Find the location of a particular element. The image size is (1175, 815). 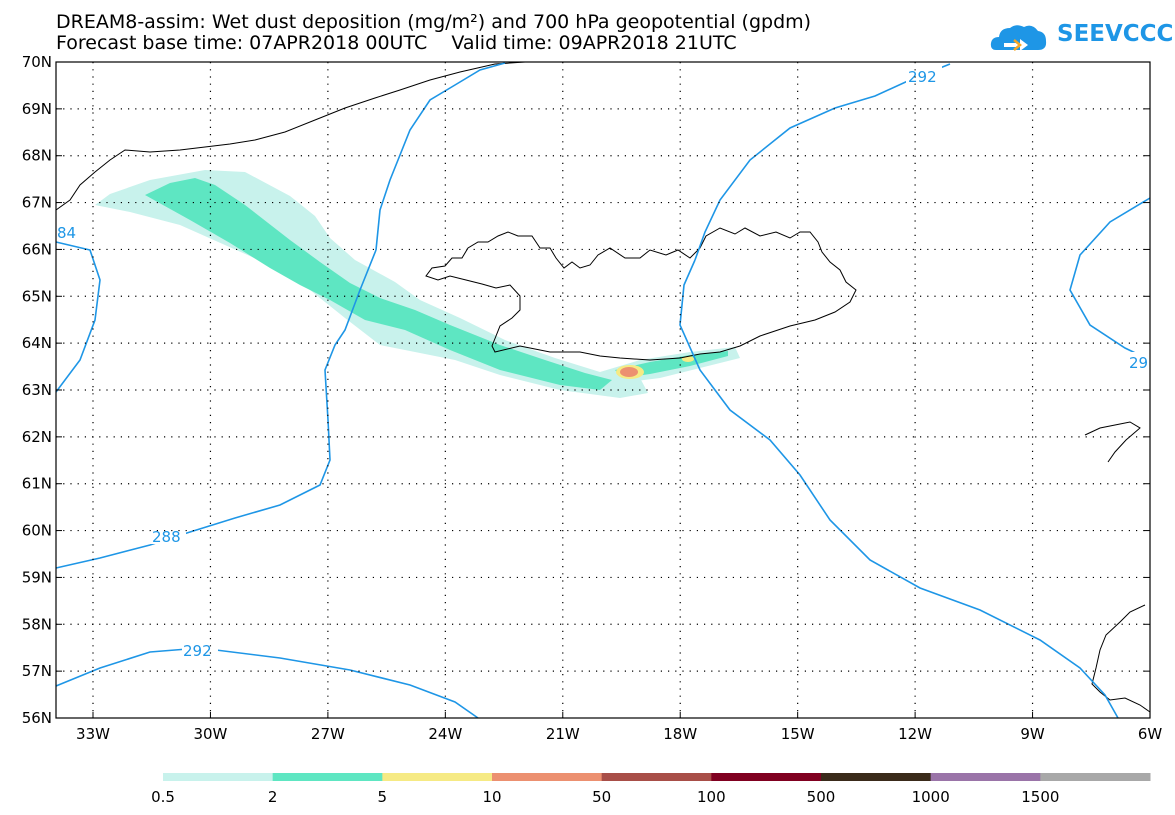

contour-line-far-east is located at coordinates (1110, 279).